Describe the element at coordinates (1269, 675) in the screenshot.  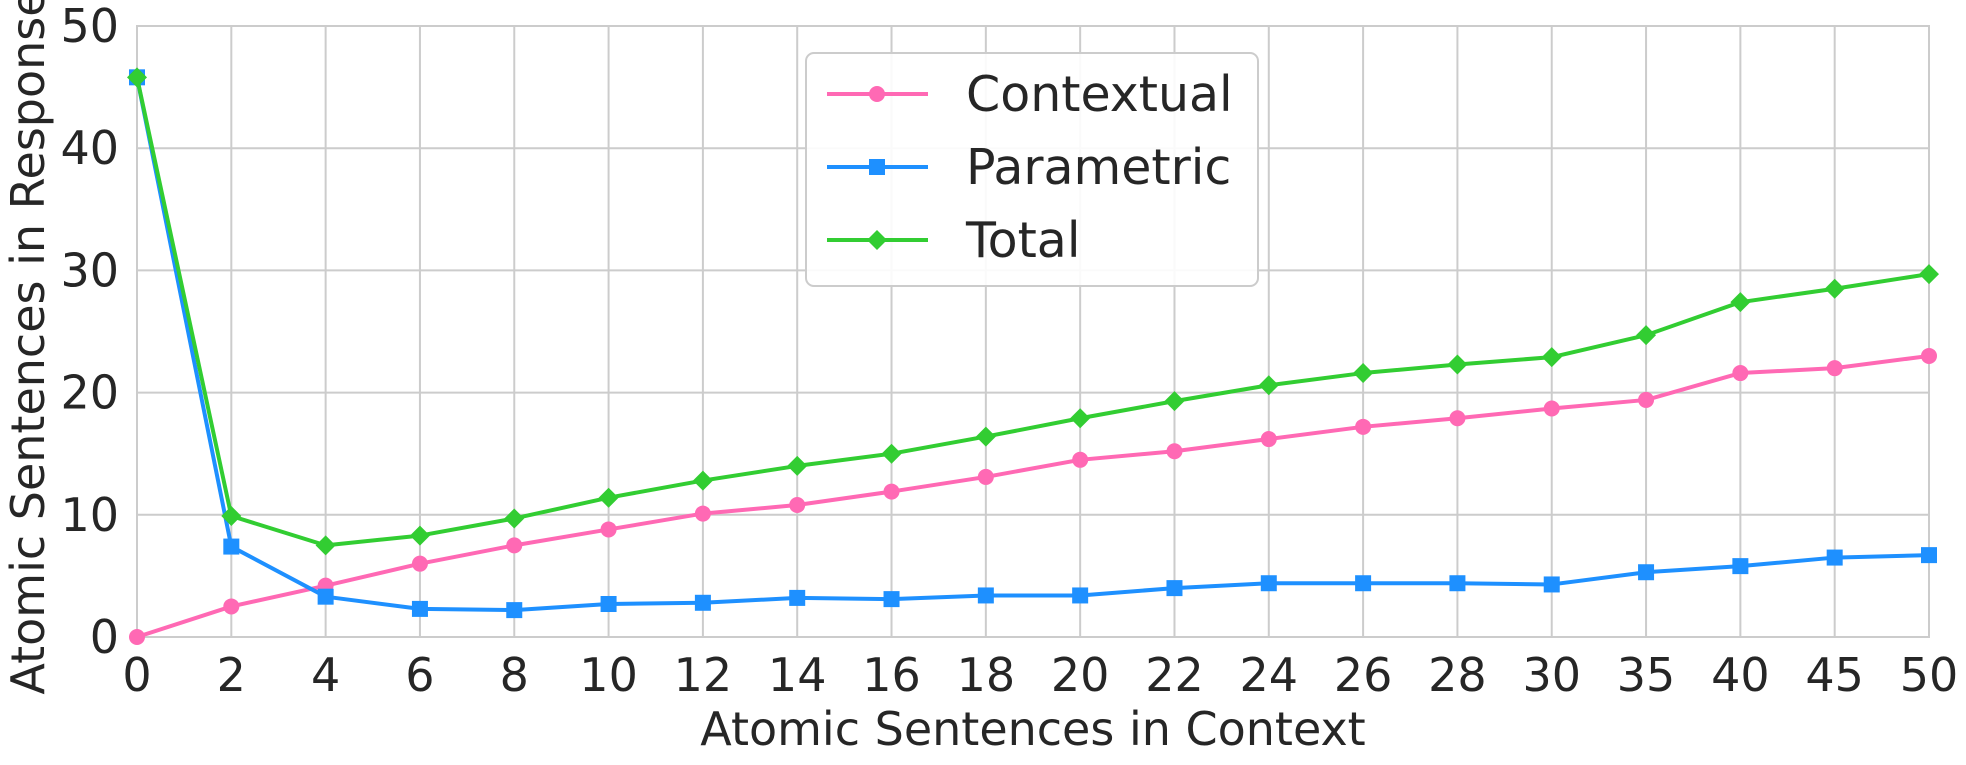
I see `x-tick-label: 24` at that location.